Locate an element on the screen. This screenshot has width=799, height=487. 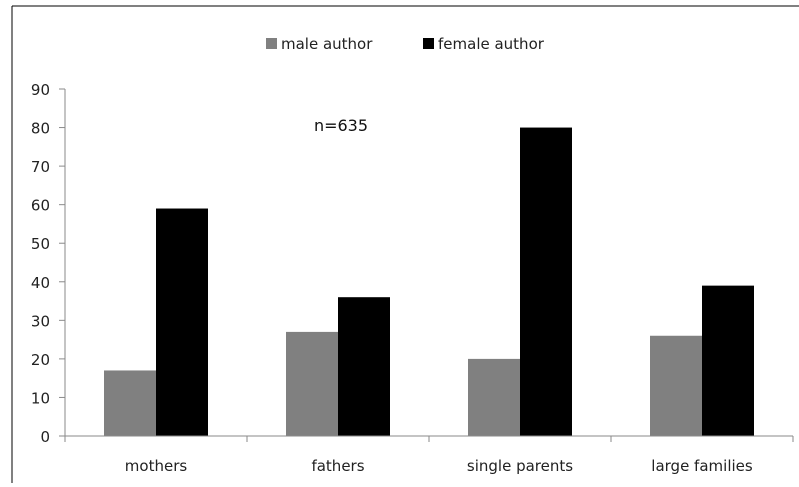
y-tick-label: 10 is located at coordinates (40, 398).